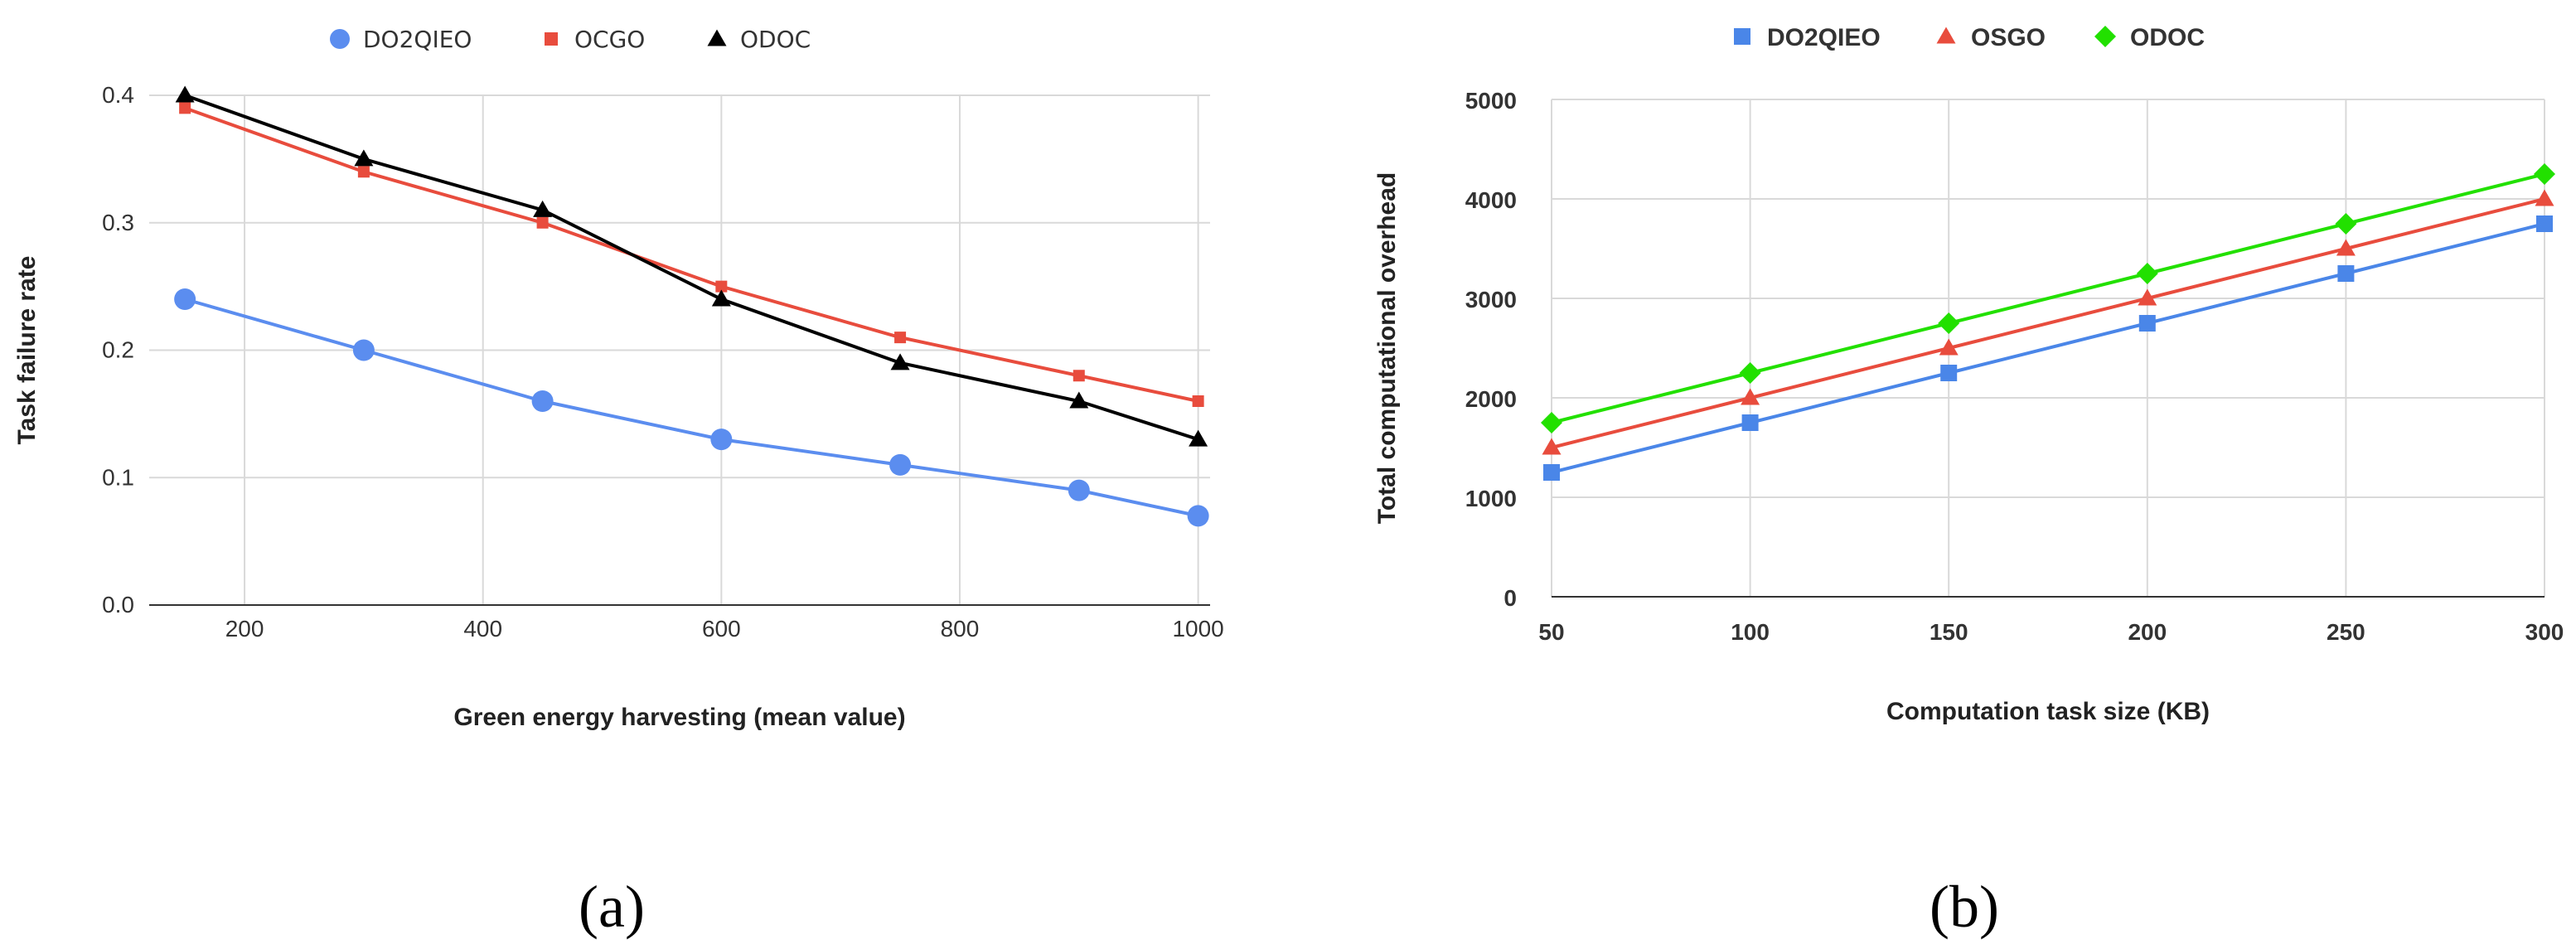 Image resolution: width=2576 pixels, height=949 pixels. I want to click on a-series-line-do2qieo, so click(691, 408).